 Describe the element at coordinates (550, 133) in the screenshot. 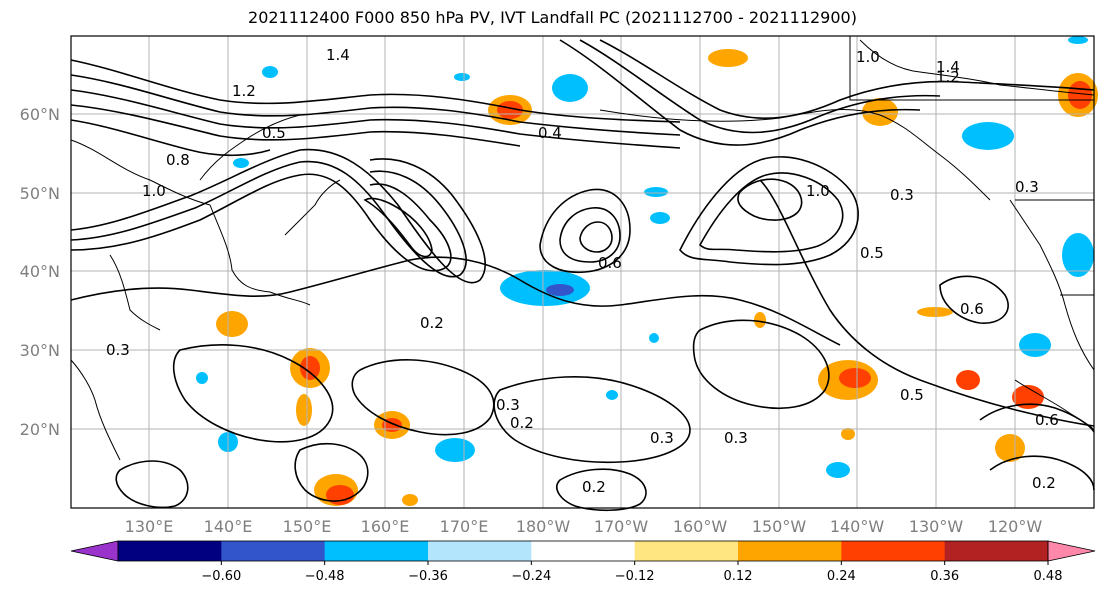

I see `contour-label: 0.4` at that location.